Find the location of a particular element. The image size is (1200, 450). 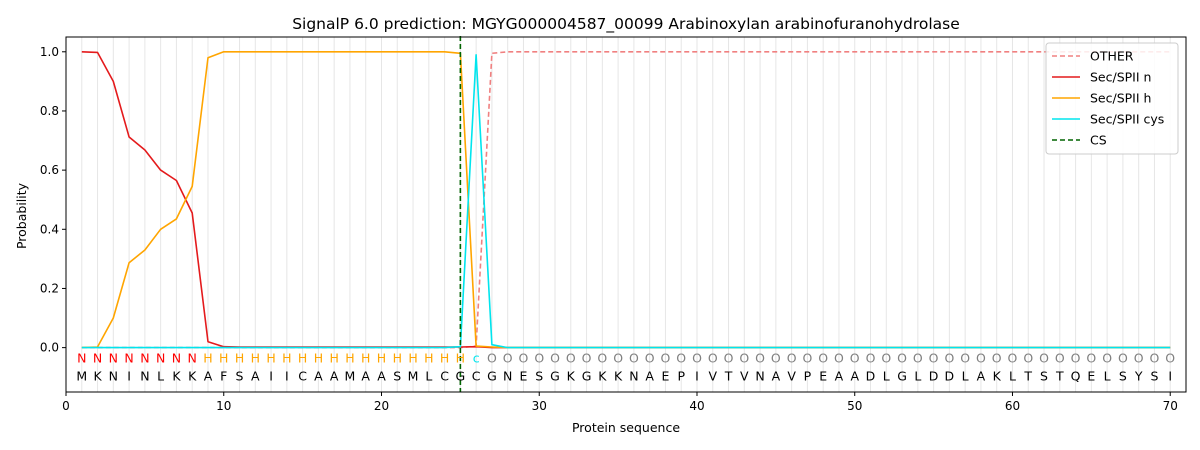

legend-box is located at coordinates (1112, 98).